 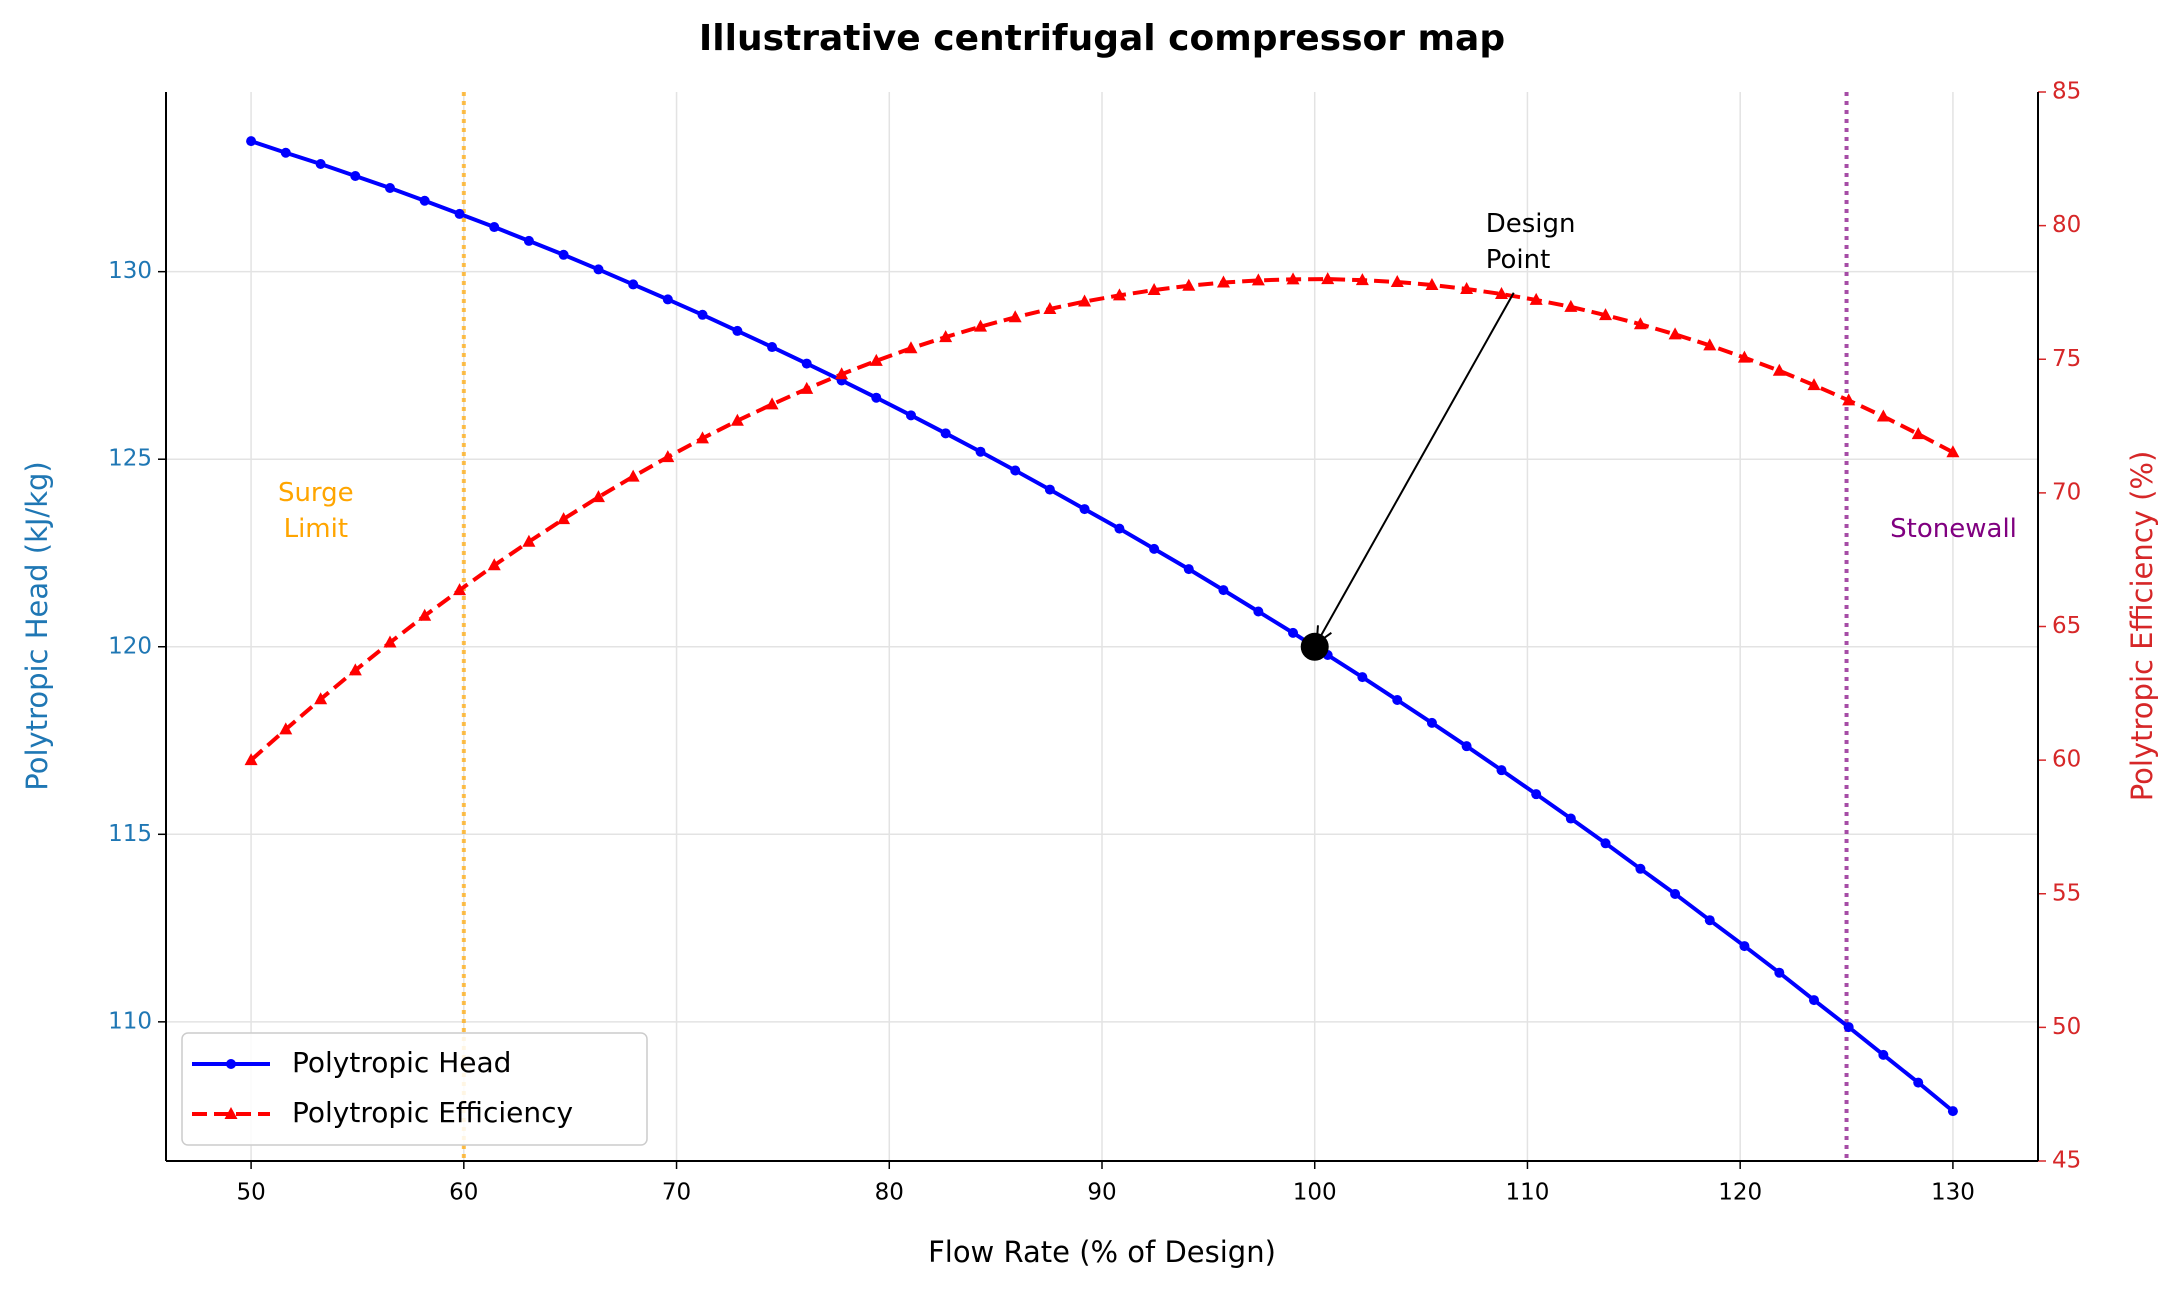 What do you see at coordinates (1102, 1252) in the screenshot?
I see `x-axis-label: Flow Rate (% of Design)` at bounding box center [1102, 1252].